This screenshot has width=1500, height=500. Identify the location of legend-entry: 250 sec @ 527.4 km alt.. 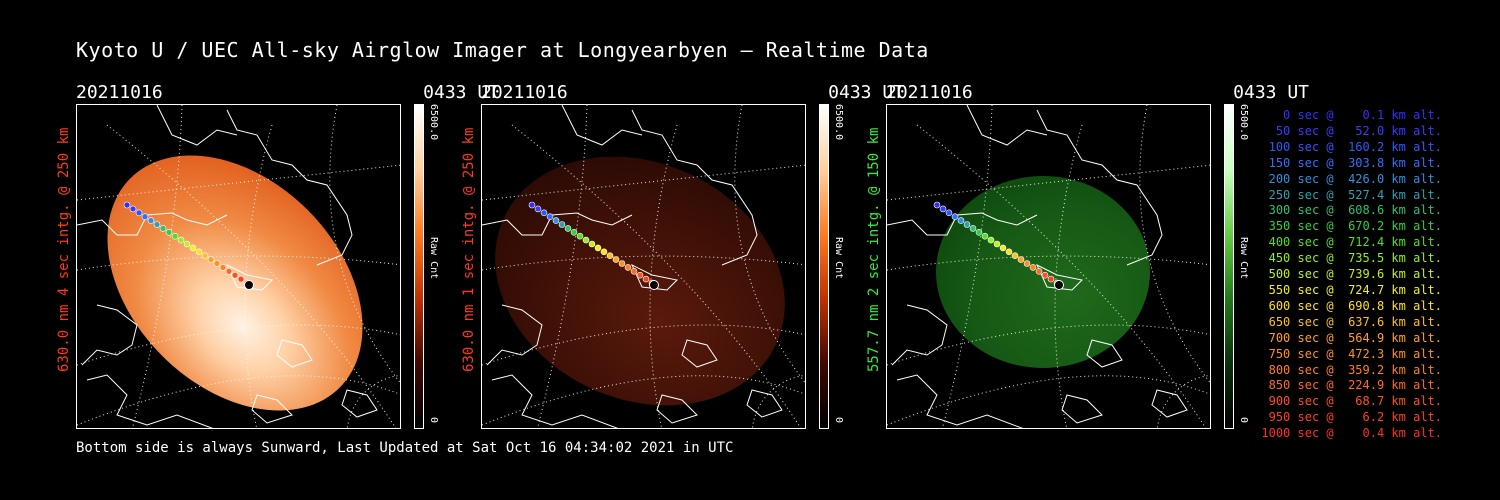
(1351, 194).